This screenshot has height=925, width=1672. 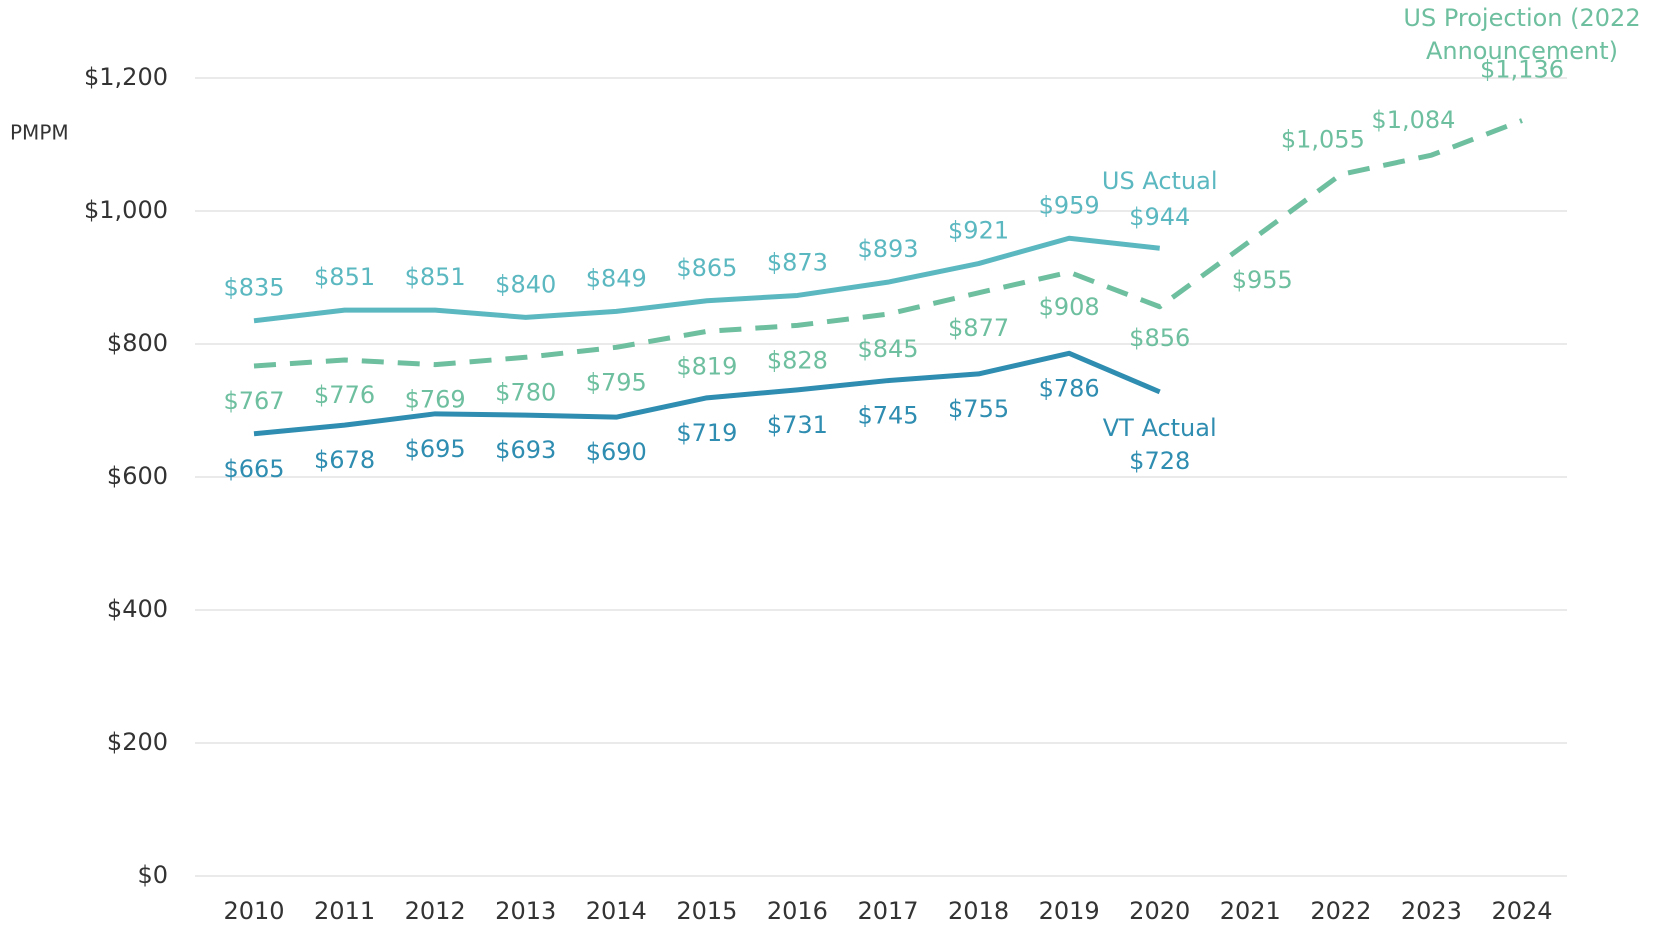 What do you see at coordinates (253, 469) in the screenshot?
I see `data-label: $665` at bounding box center [253, 469].